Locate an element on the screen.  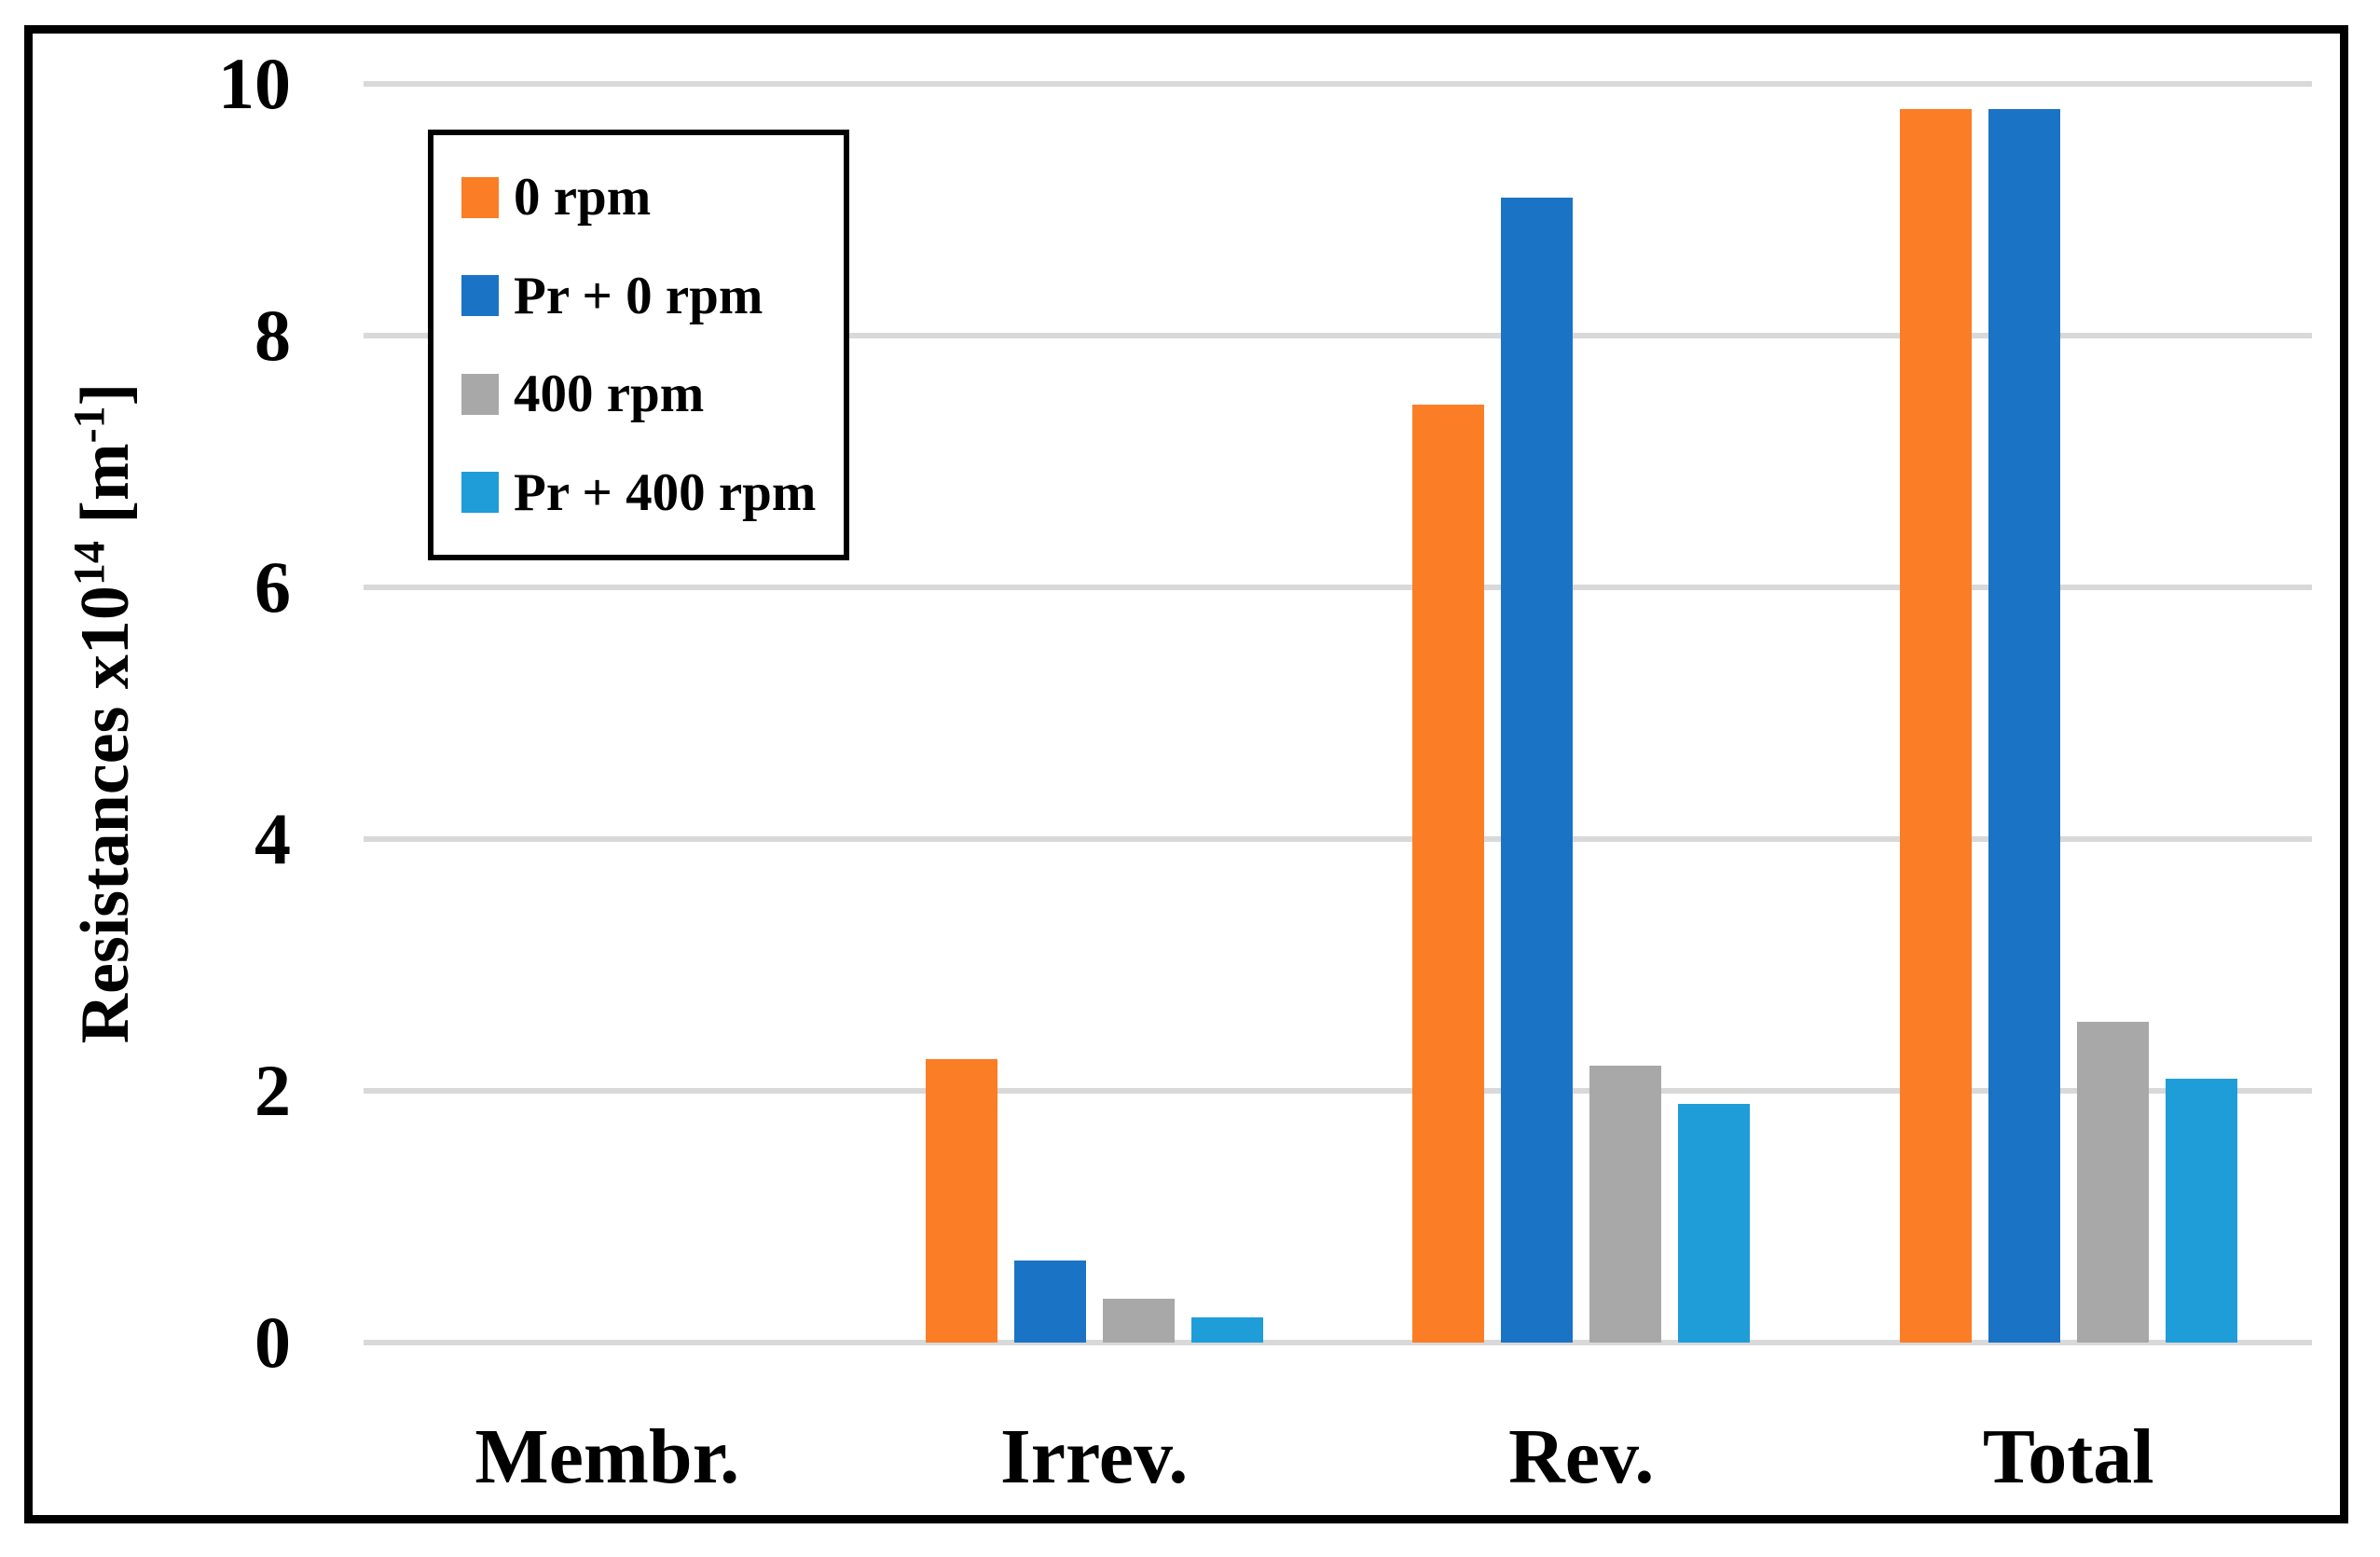
x-axis-label-rev: Rev. is located at coordinates (1581, 1456).